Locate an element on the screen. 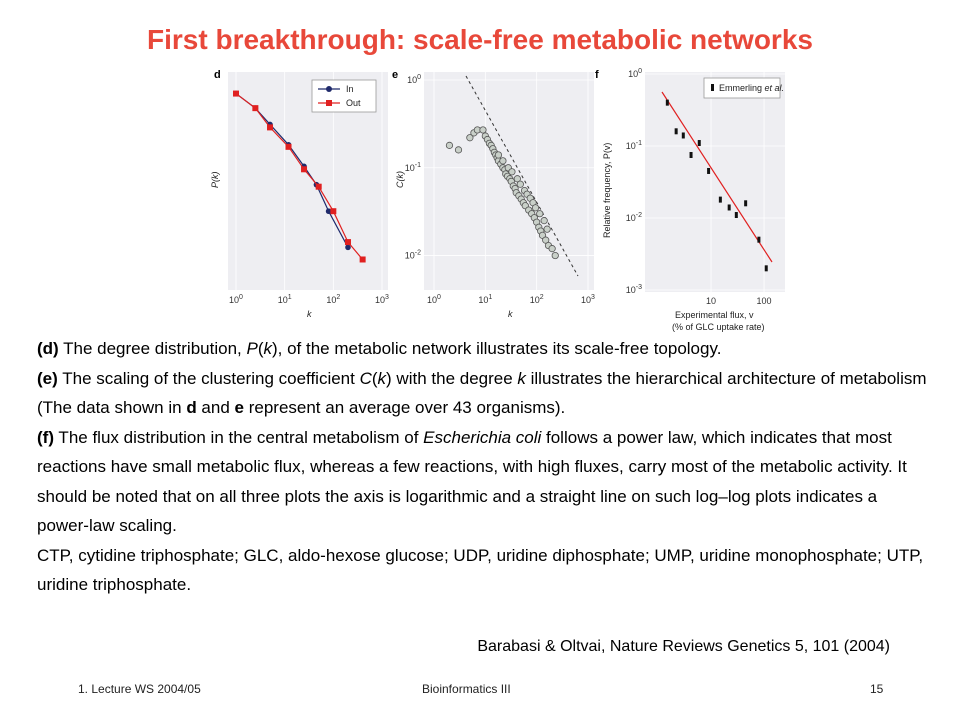 This screenshot has width=960, height=720. panel-e-xtick-1: 10¹ is located at coordinates (485, 299).